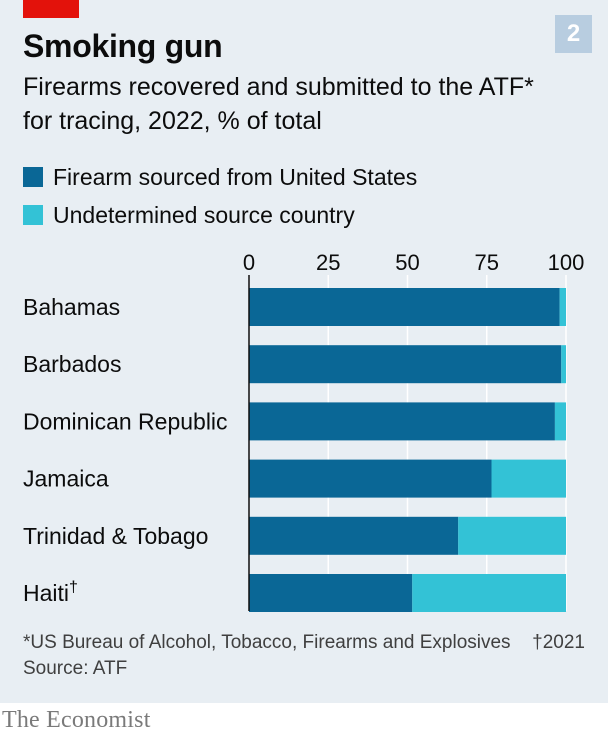 The width and height of the screenshot is (608, 739). I want to click on category-label: Barbados, so click(72, 364).